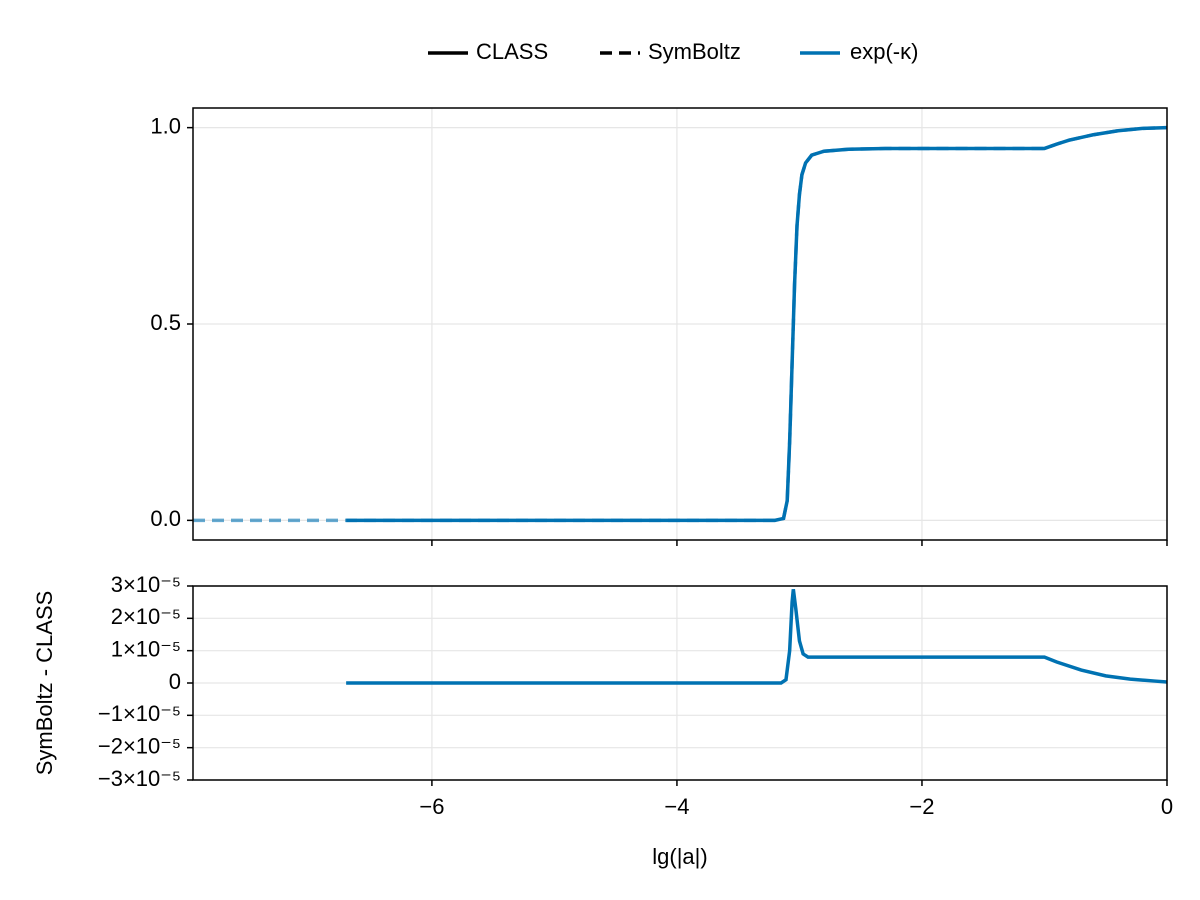  Describe the element at coordinates (676, 806) in the screenshot. I see `x-tick-label: −4` at that location.